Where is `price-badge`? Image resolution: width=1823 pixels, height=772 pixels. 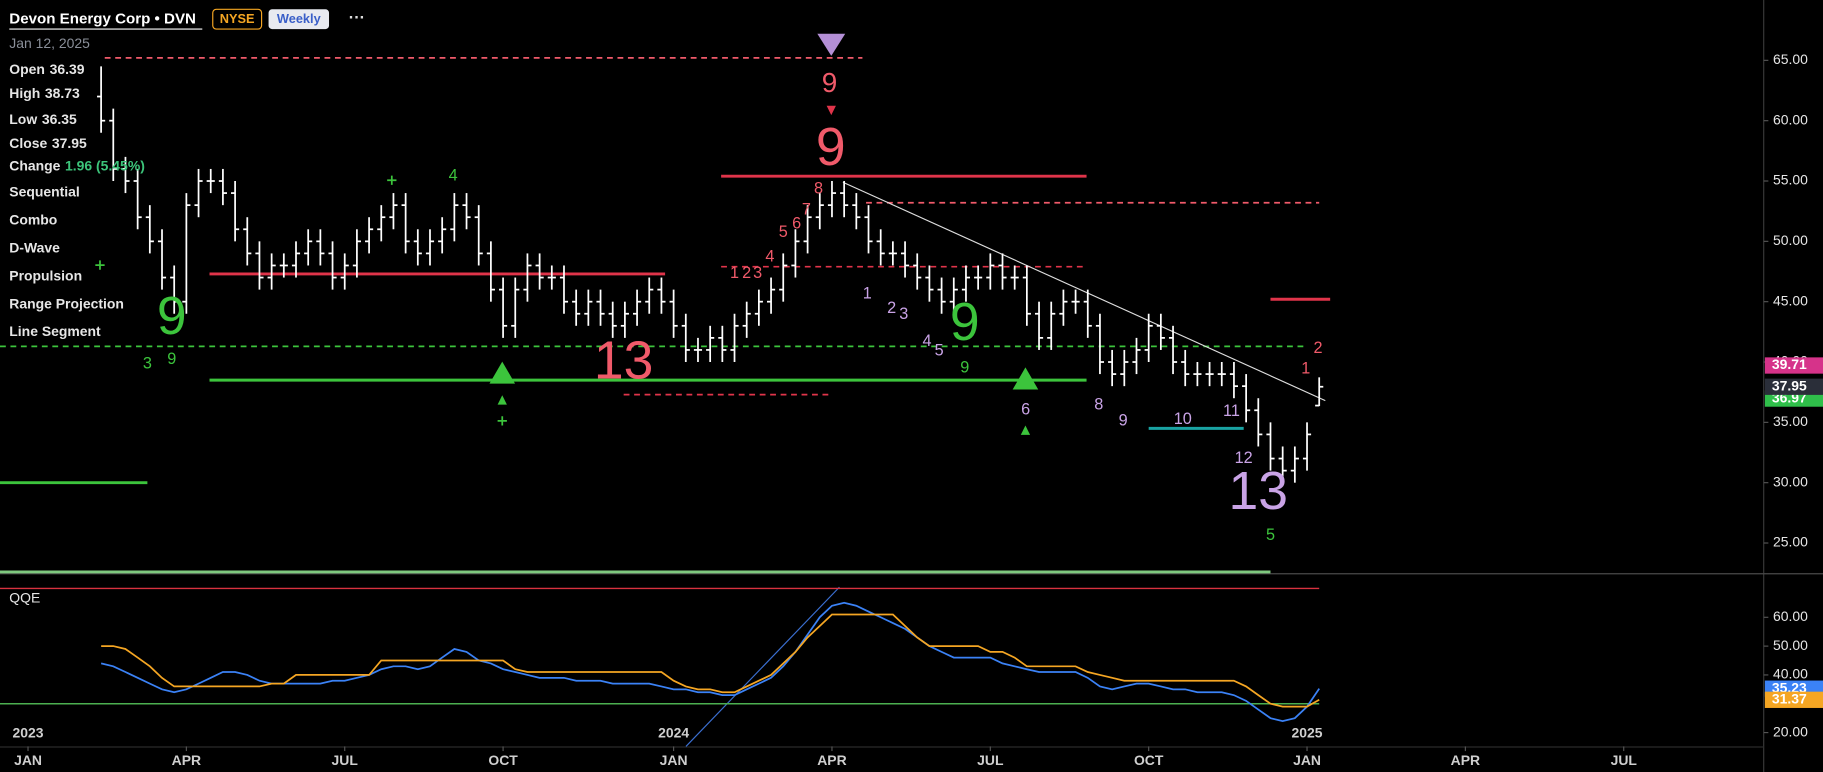
price-badge is located at coordinates (1793, 365).